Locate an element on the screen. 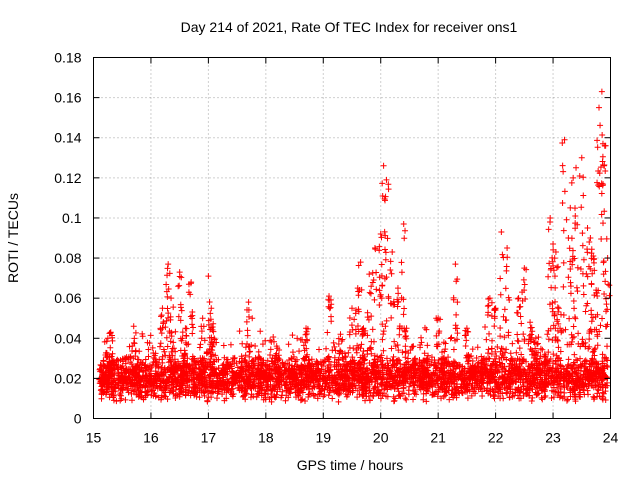 This screenshot has height=480, width=640. x-tick-label: 16 is located at coordinates (151, 438).